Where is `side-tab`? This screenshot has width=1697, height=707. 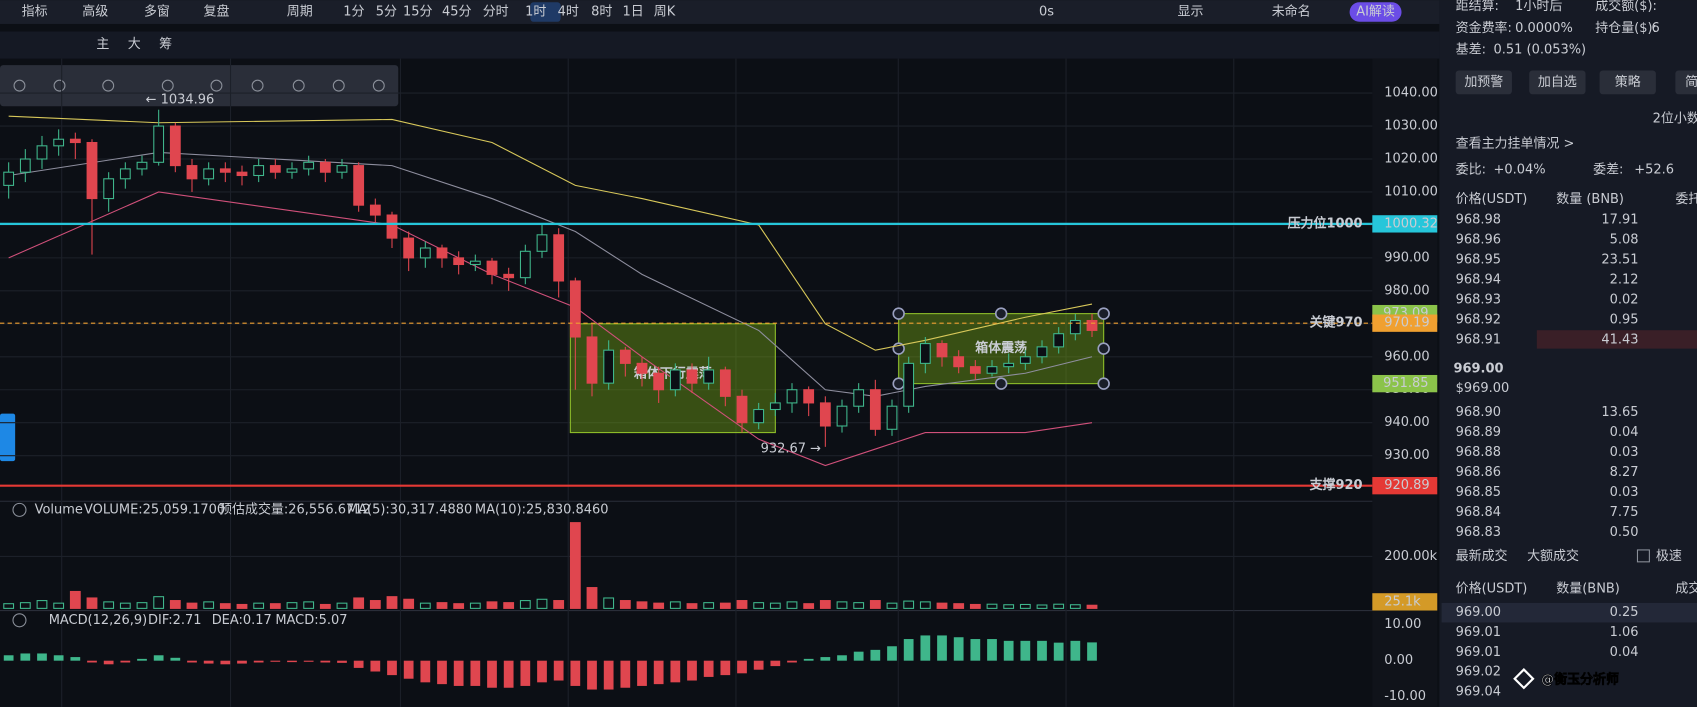
side-tab is located at coordinates (8, 437).